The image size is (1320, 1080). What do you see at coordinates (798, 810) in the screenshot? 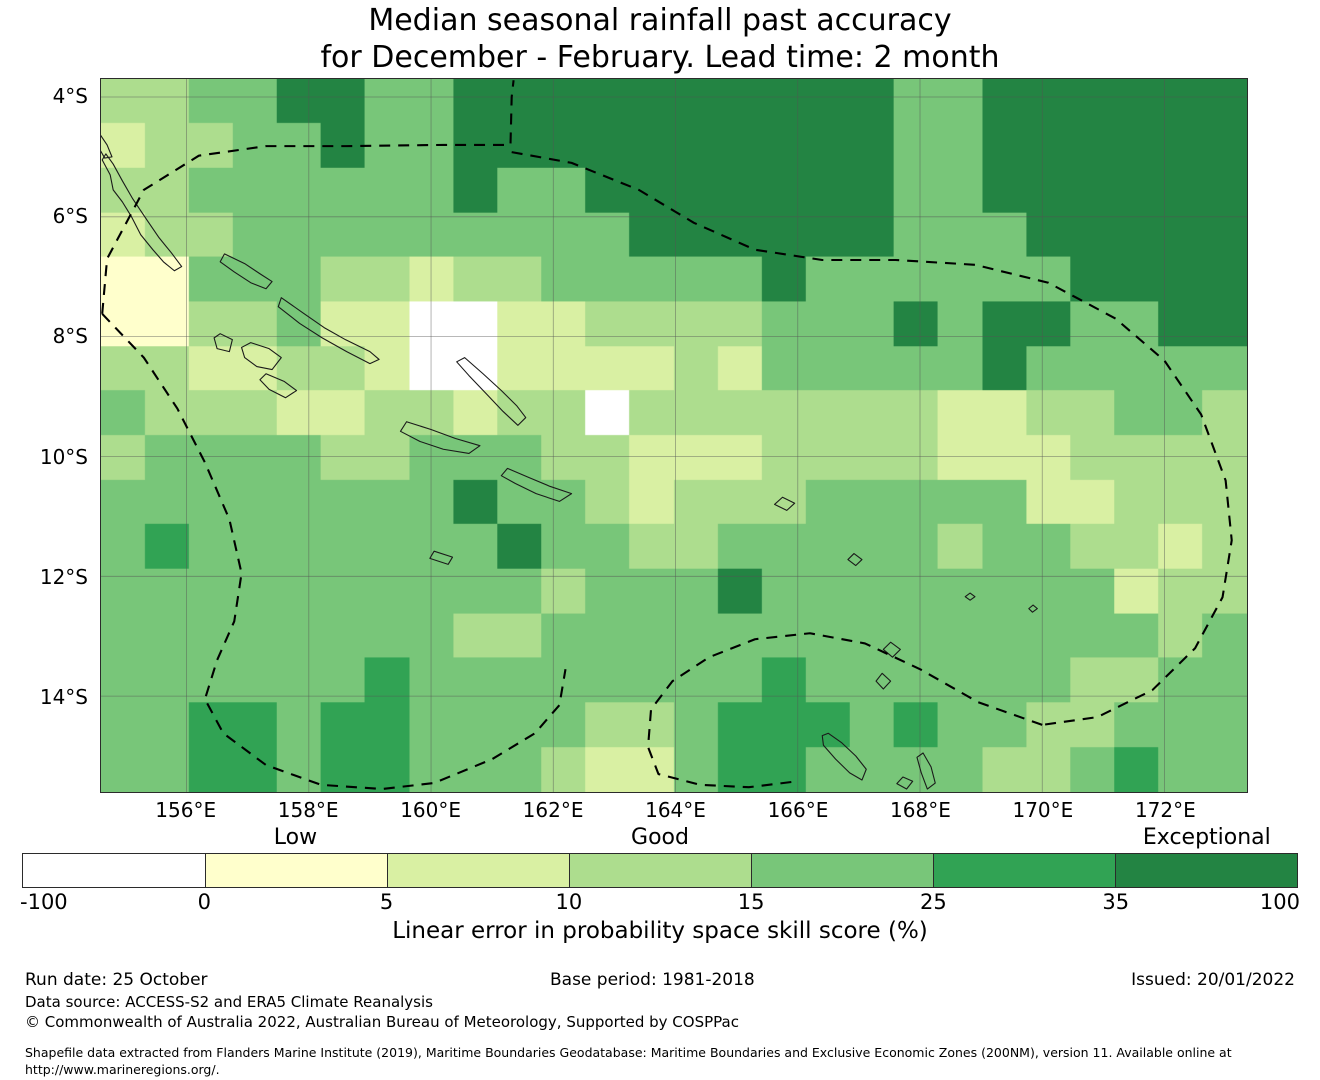
I see `x-axis-tick-label: 166°E` at bounding box center [798, 810].